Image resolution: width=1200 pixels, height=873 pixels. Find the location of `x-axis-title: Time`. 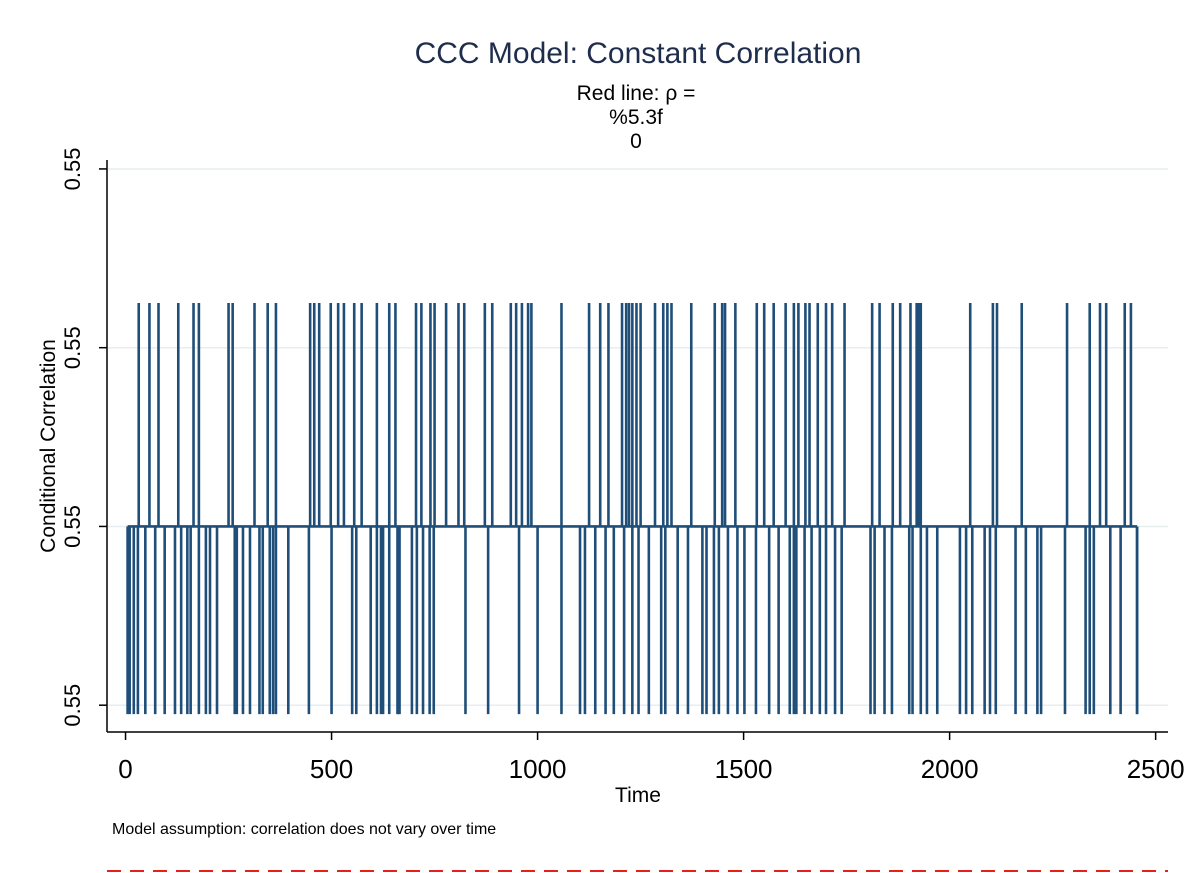

x-axis-title: Time is located at coordinates (638, 795).